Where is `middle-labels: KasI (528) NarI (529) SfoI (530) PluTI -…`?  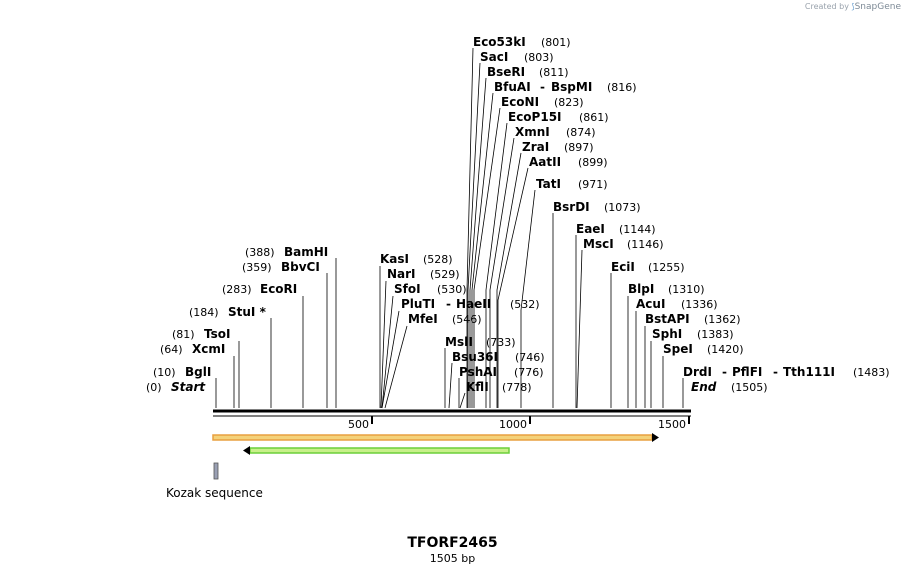
middle-labels: KasI (528) NarI (529) SfoI (530) PluTI -… is located at coordinates (462, 323).